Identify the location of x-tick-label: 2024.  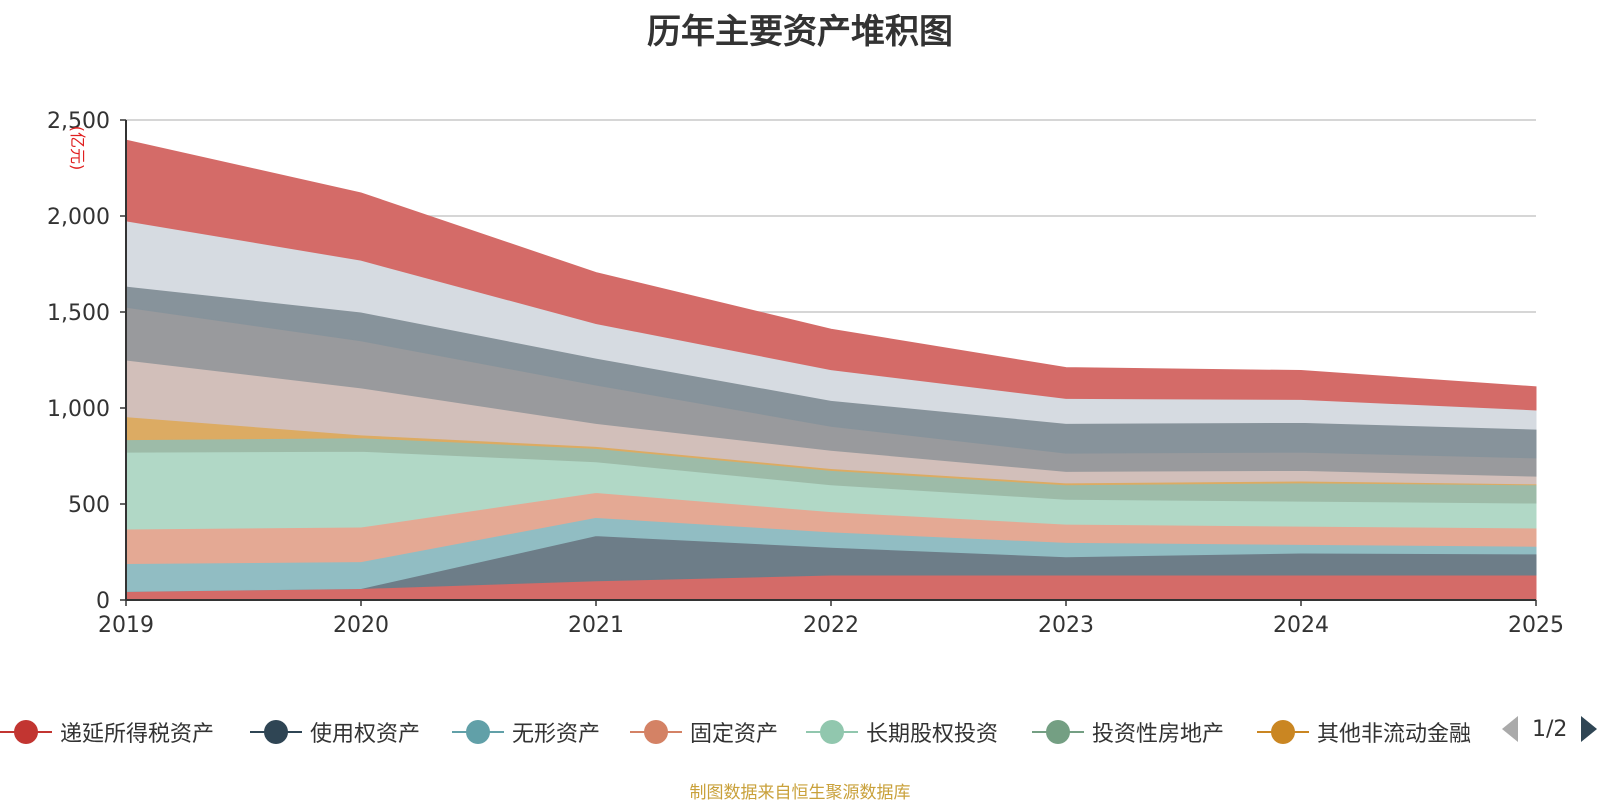
(1301, 625).